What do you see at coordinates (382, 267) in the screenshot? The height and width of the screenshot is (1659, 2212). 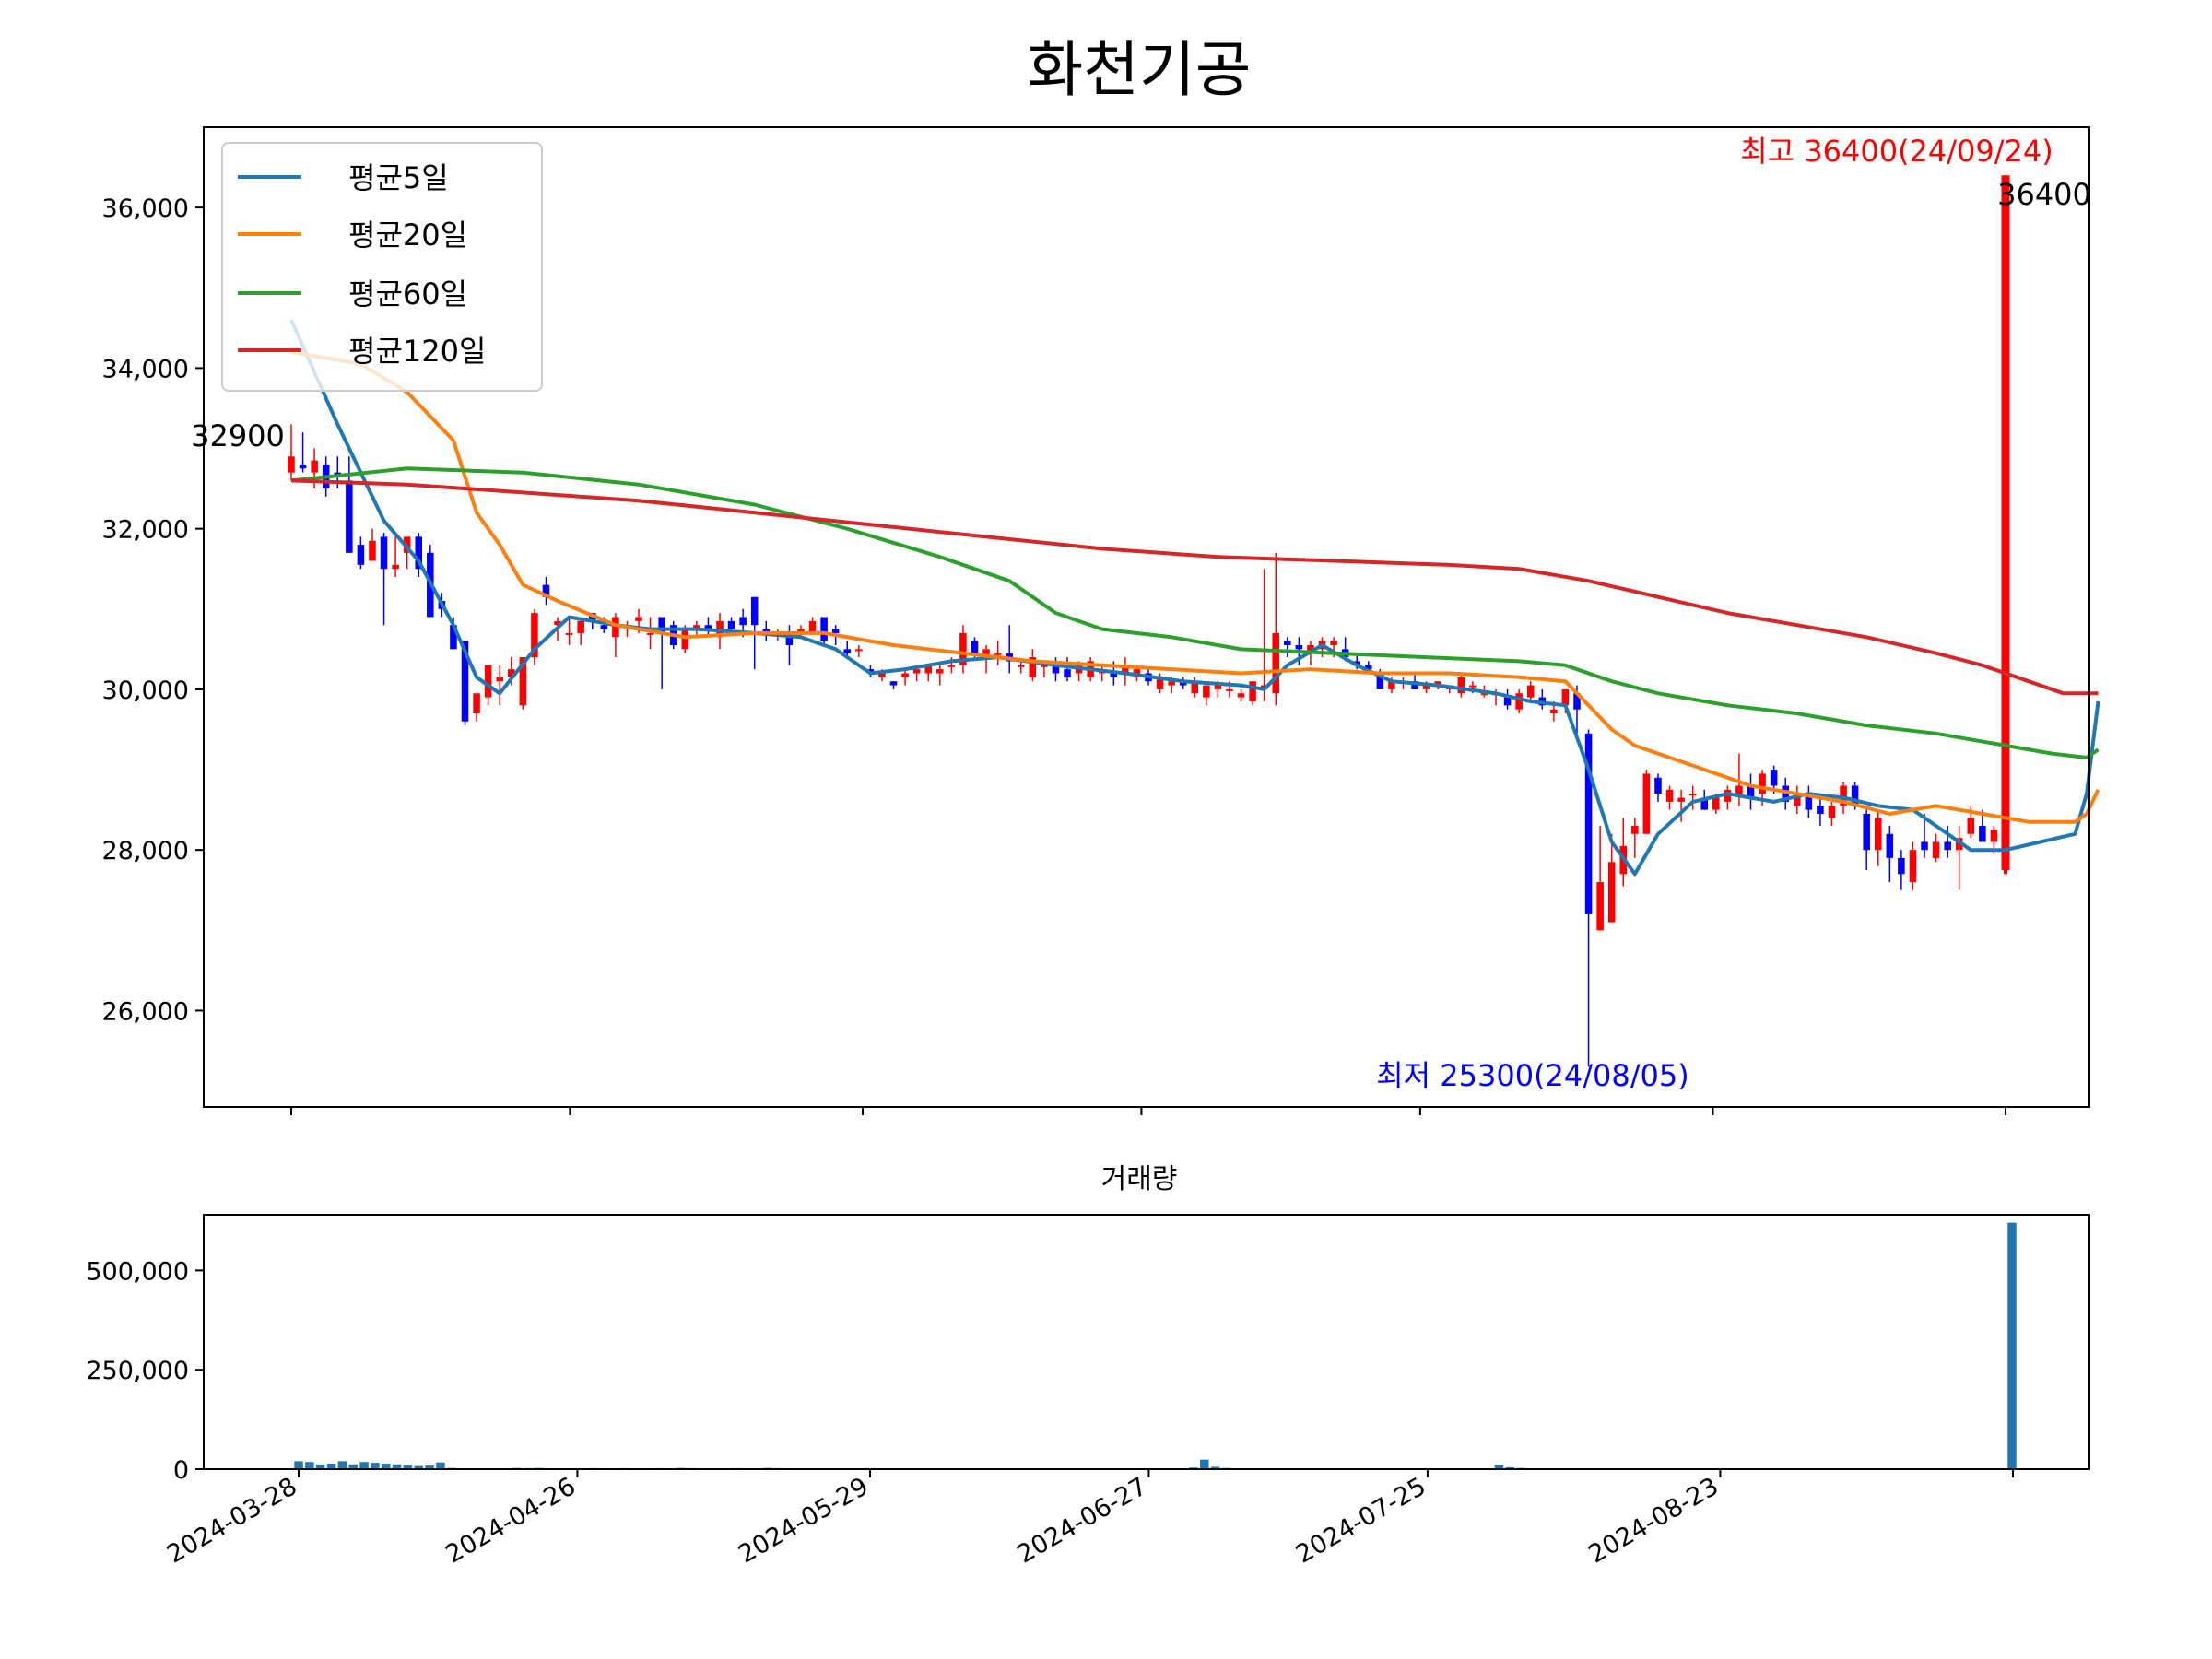 I see `legend: 평균5일 평균20일 평균60일 평균120일` at bounding box center [382, 267].